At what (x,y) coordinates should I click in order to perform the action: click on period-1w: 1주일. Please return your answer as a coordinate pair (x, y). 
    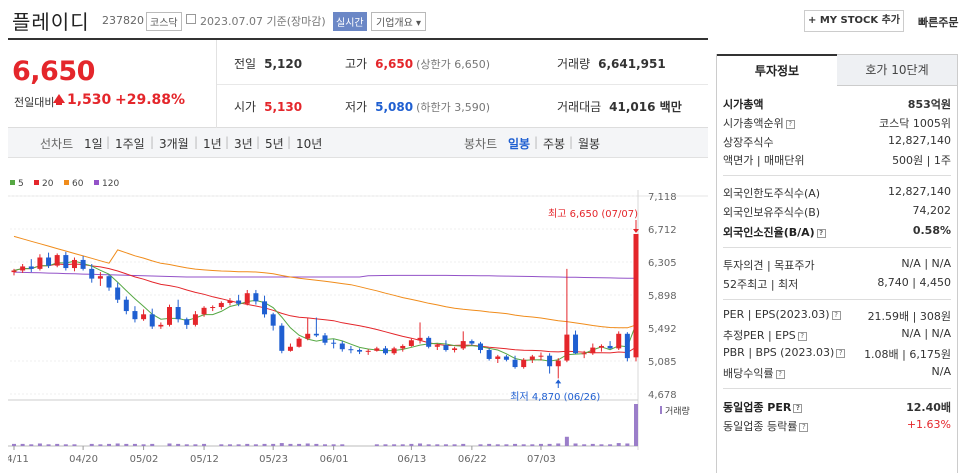
    Looking at the image, I should click on (130, 144).